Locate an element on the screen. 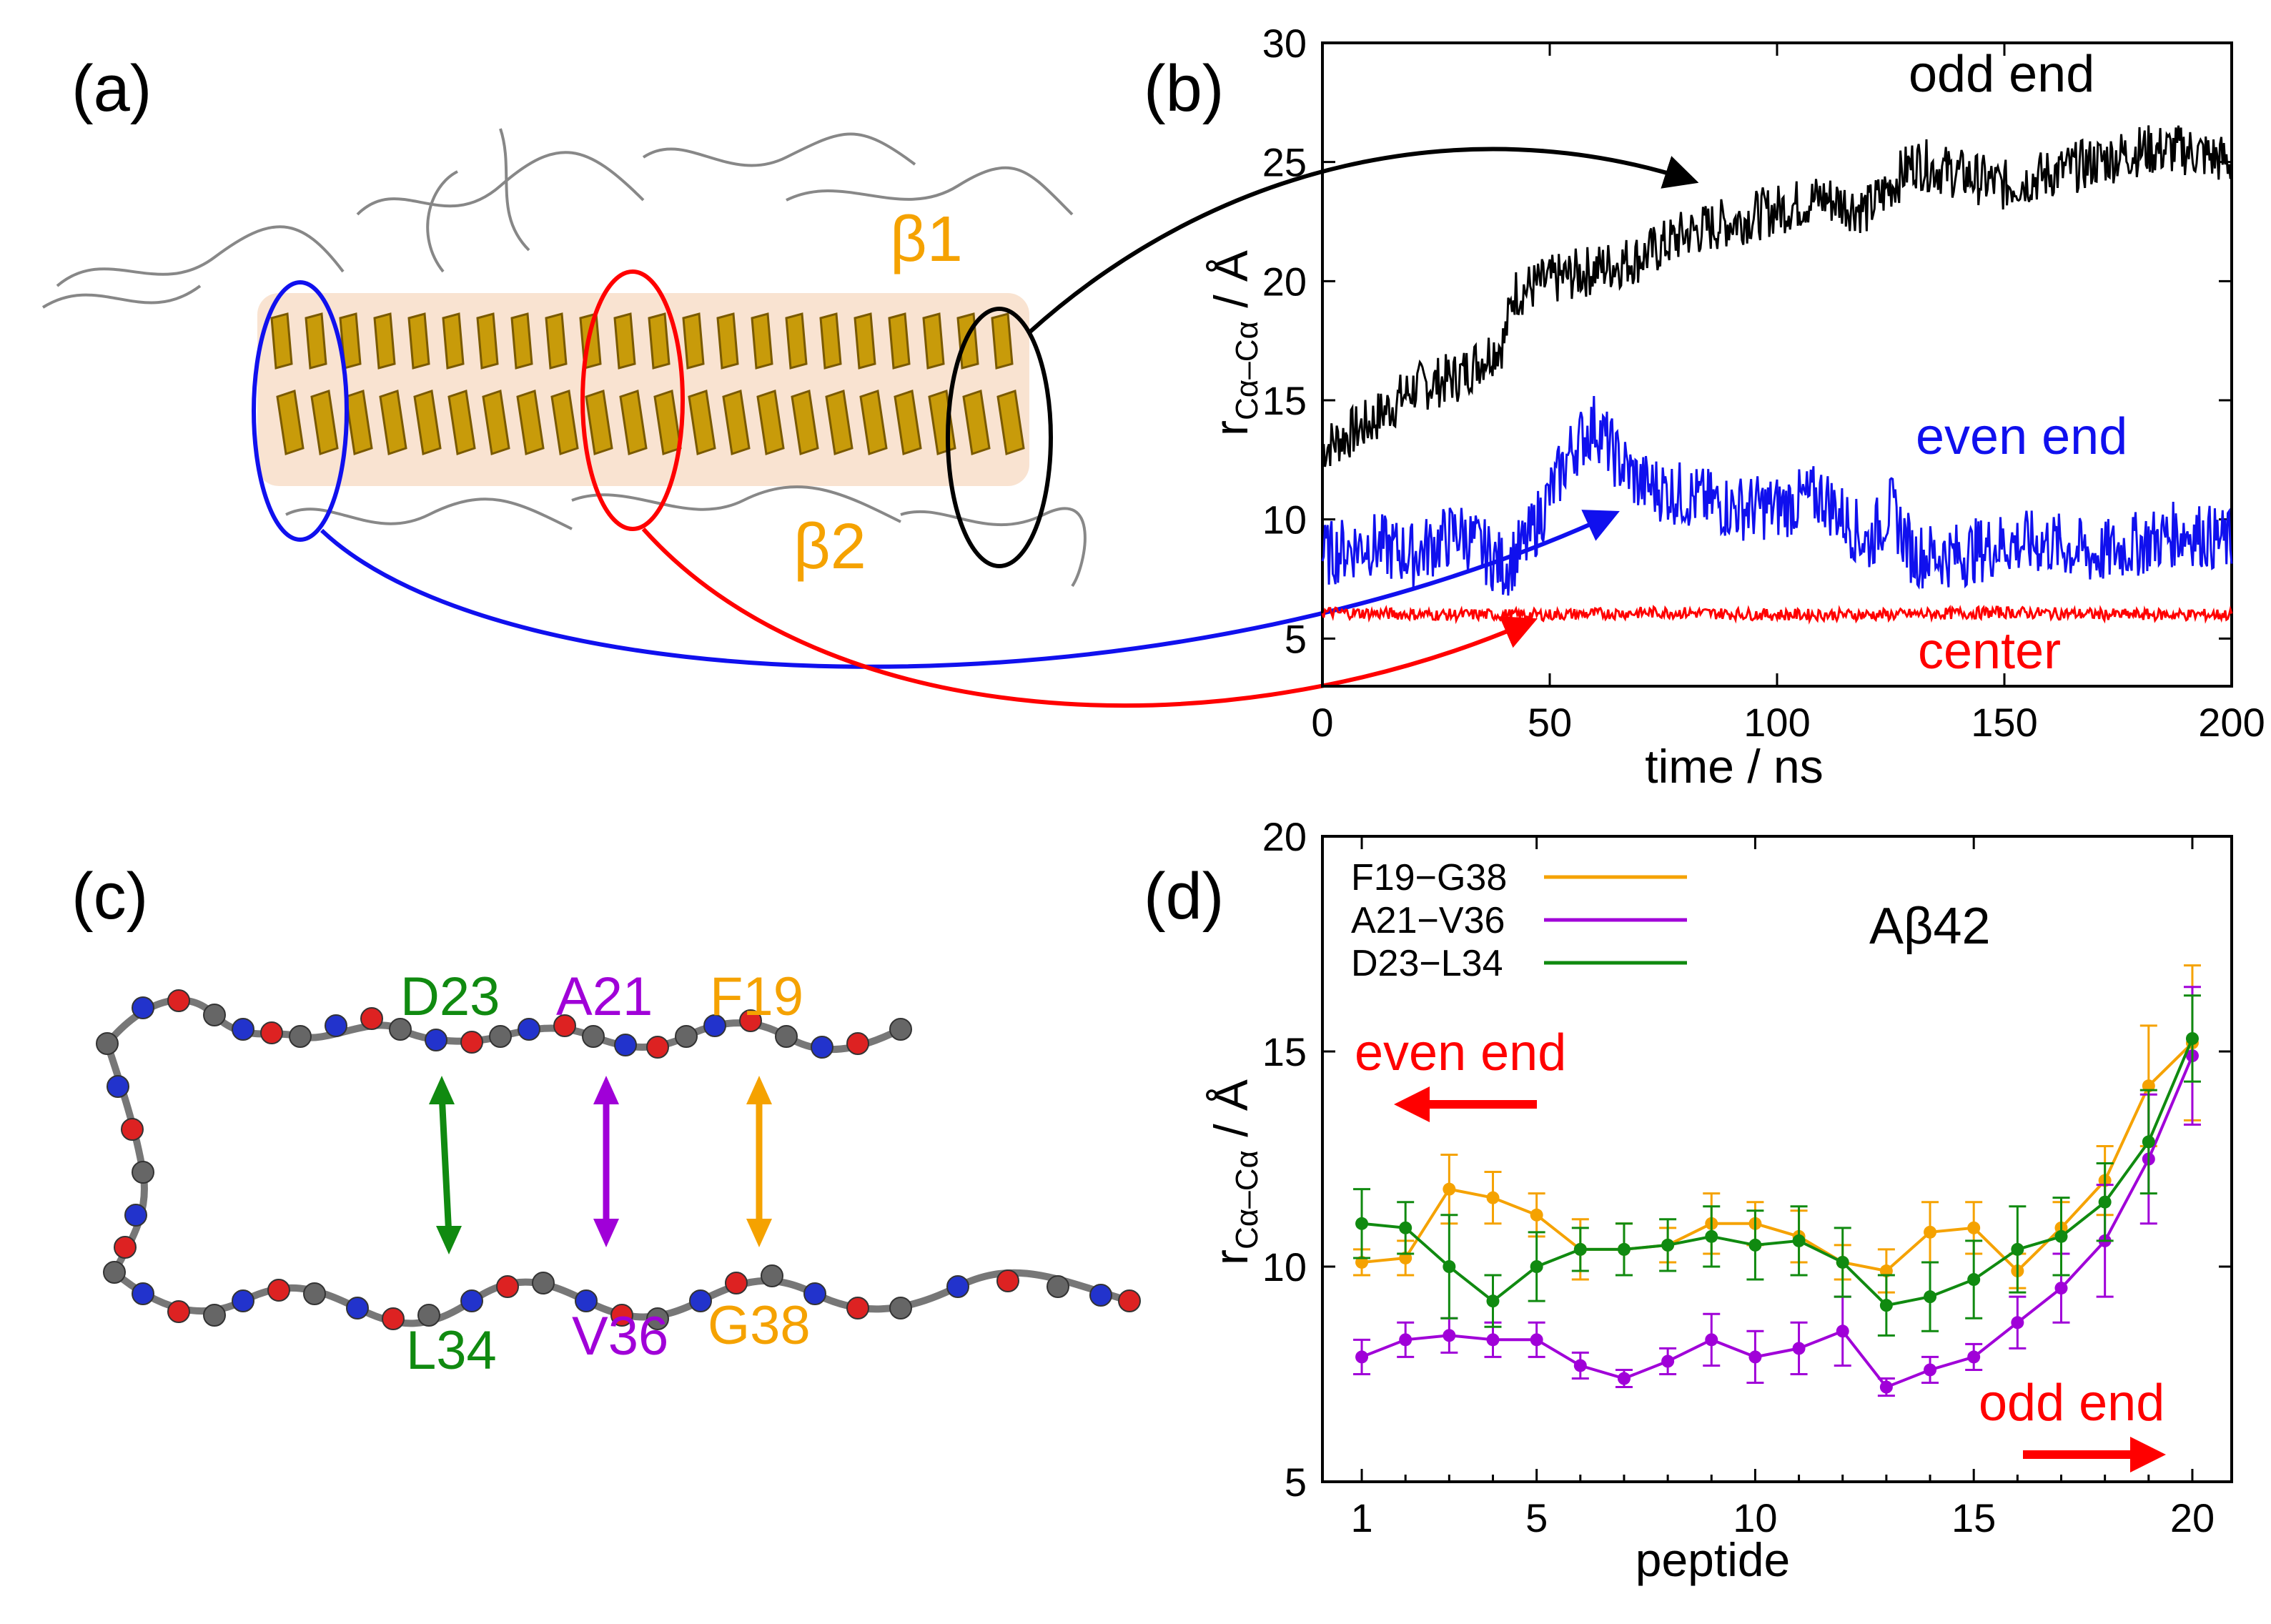  coil-tangles is located at coordinates (564, 358).